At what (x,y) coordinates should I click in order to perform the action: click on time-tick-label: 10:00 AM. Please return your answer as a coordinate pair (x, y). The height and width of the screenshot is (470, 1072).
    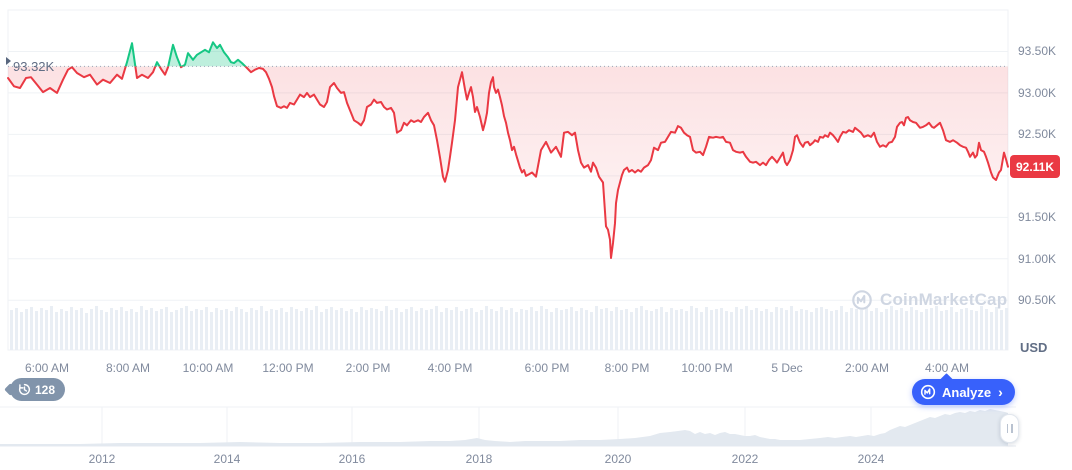
    Looking at the image, I should click on (208, 368).